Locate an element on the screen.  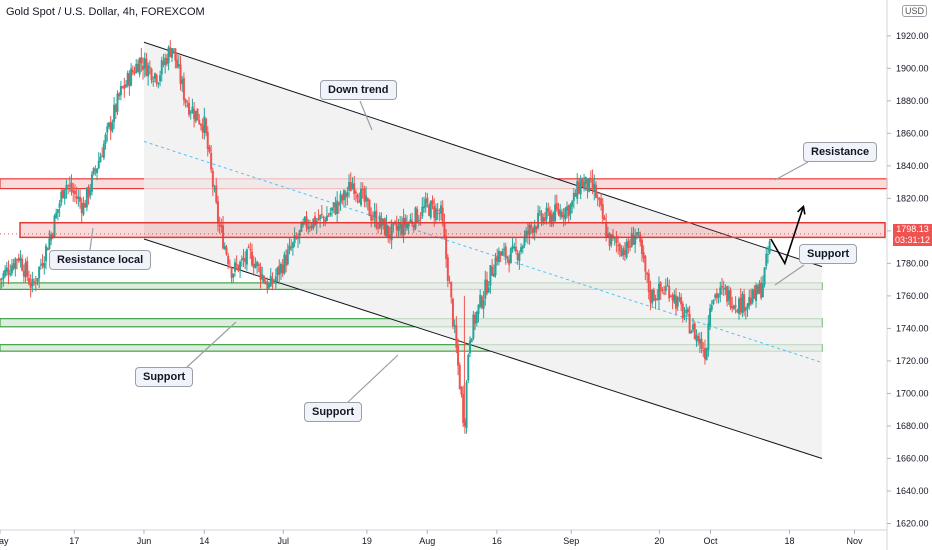
x-tick-label: 20 is located at coordinates (659, 541).